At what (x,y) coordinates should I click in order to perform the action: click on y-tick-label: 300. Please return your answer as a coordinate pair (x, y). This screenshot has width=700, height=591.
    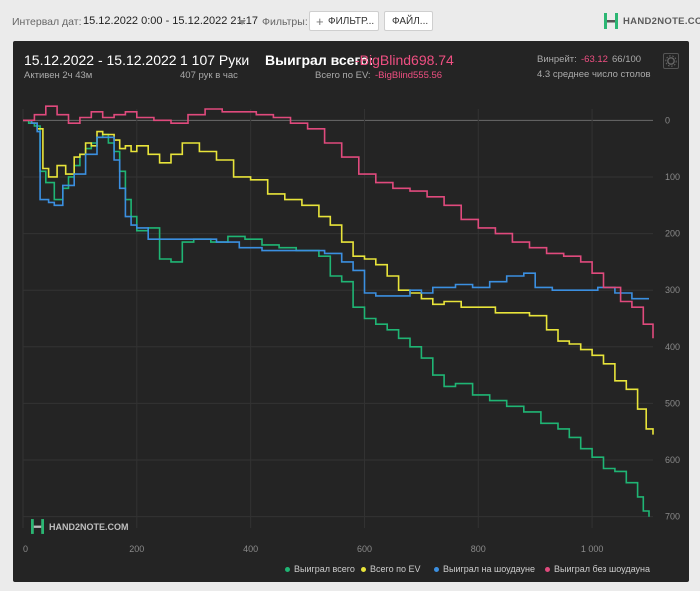
    Looking at the image, I should click on (672, 290).